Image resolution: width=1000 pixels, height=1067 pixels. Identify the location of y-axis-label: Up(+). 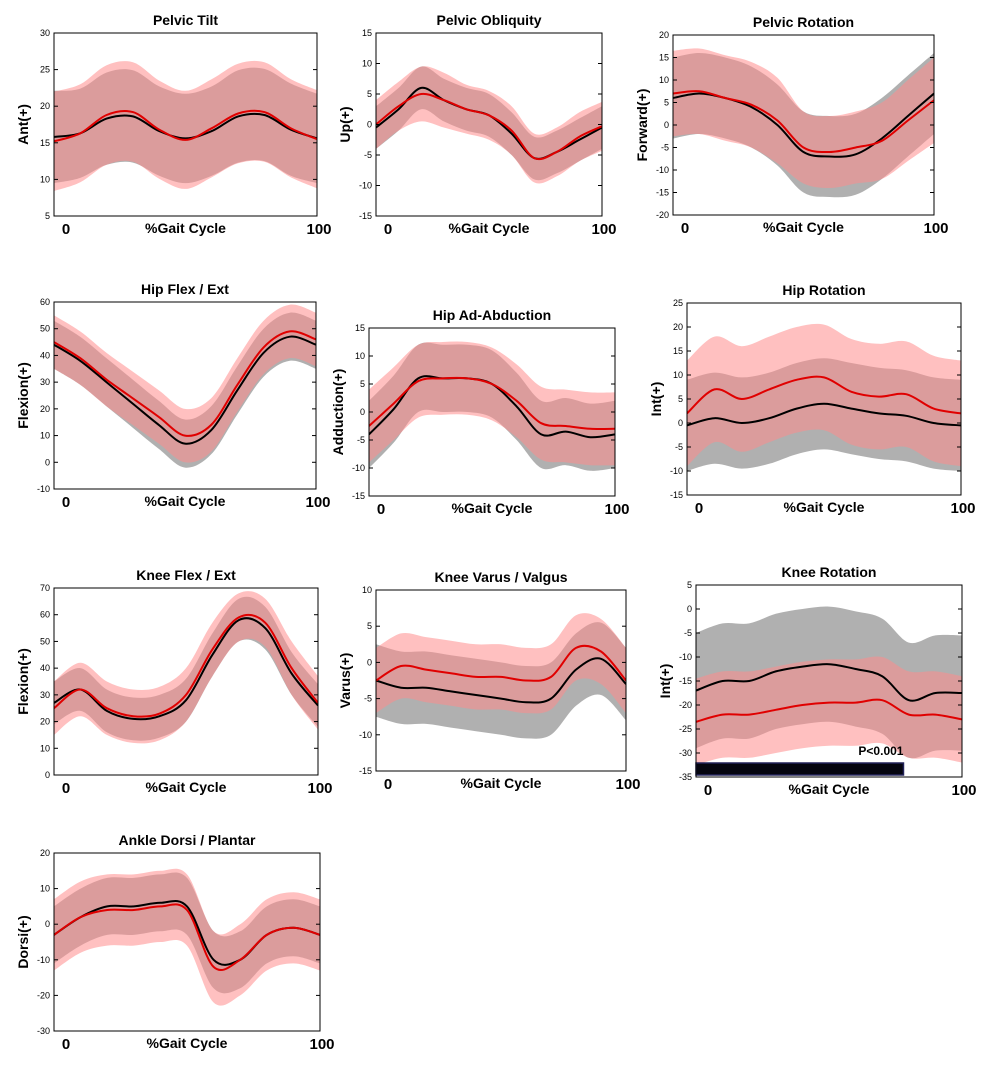
(345, 124).